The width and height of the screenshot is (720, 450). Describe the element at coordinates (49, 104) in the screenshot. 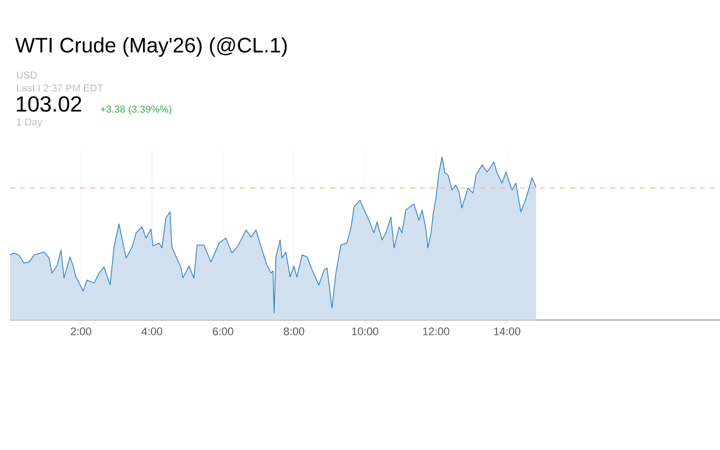

I see `text: 103.02` at that location.